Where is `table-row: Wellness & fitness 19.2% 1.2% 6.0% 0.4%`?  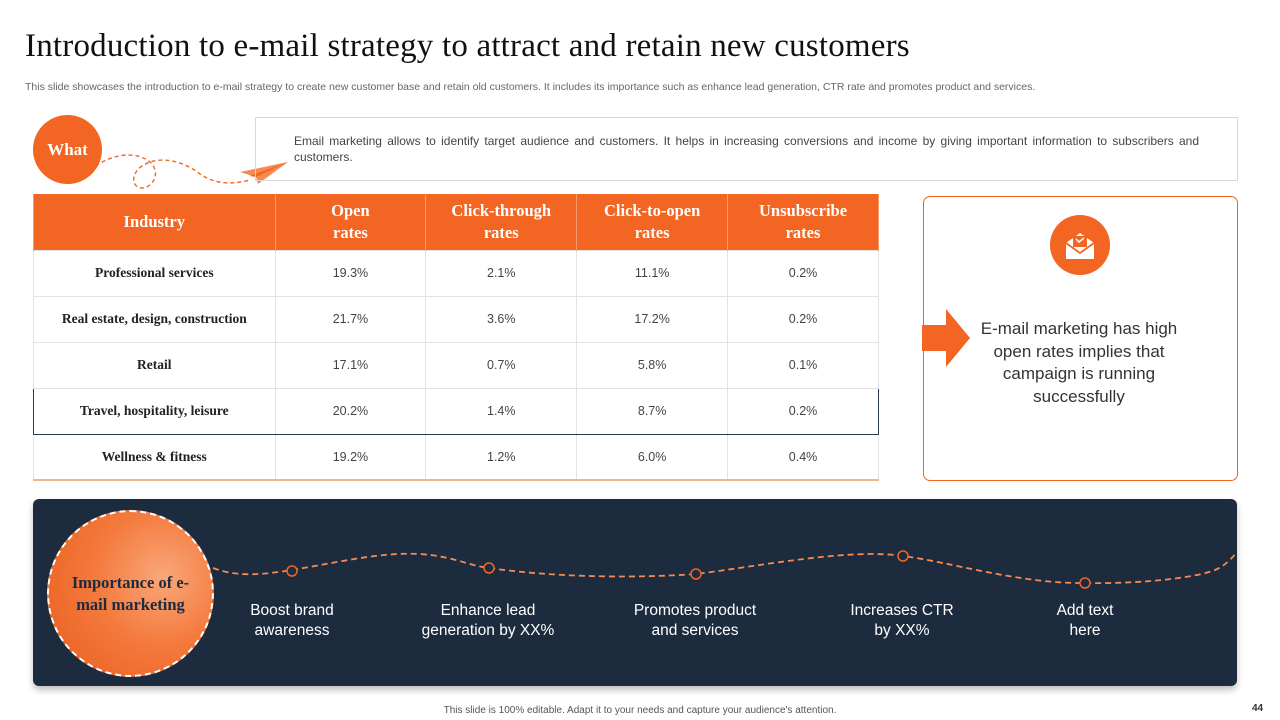 table-row: Wellness & fitness 19.2% 1.2% 6.0% 0.4% is located at coordinates (456, 457).